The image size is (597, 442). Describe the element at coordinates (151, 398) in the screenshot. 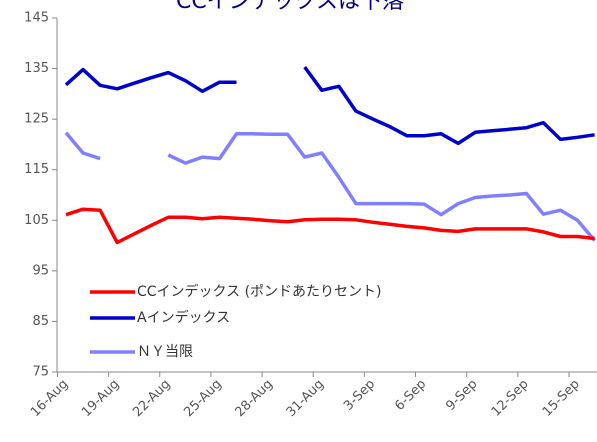

I see `x-tick-label: 22-Aug` at that location.